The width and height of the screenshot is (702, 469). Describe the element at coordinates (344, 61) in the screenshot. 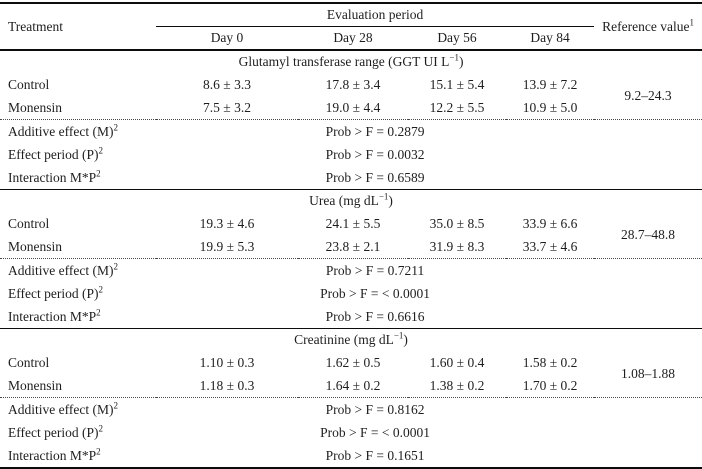

I see `section-title-text: Glutamyl transferase range (GGT UI L` at that location.